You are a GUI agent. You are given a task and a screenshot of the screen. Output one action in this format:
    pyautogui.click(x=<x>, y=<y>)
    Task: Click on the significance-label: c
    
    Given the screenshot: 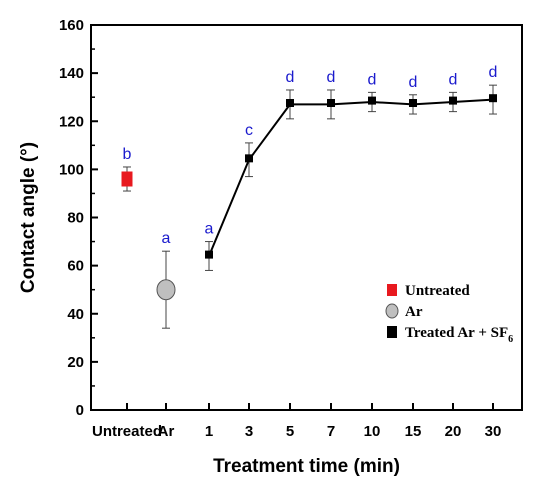 What is the action you would take?
    pyautogui.click(x=249, y=130)
    